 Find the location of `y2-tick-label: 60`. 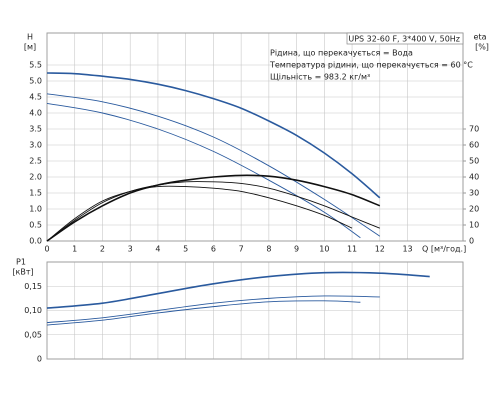

y2-tick-label: 60 is located at coordinates (474, 145).